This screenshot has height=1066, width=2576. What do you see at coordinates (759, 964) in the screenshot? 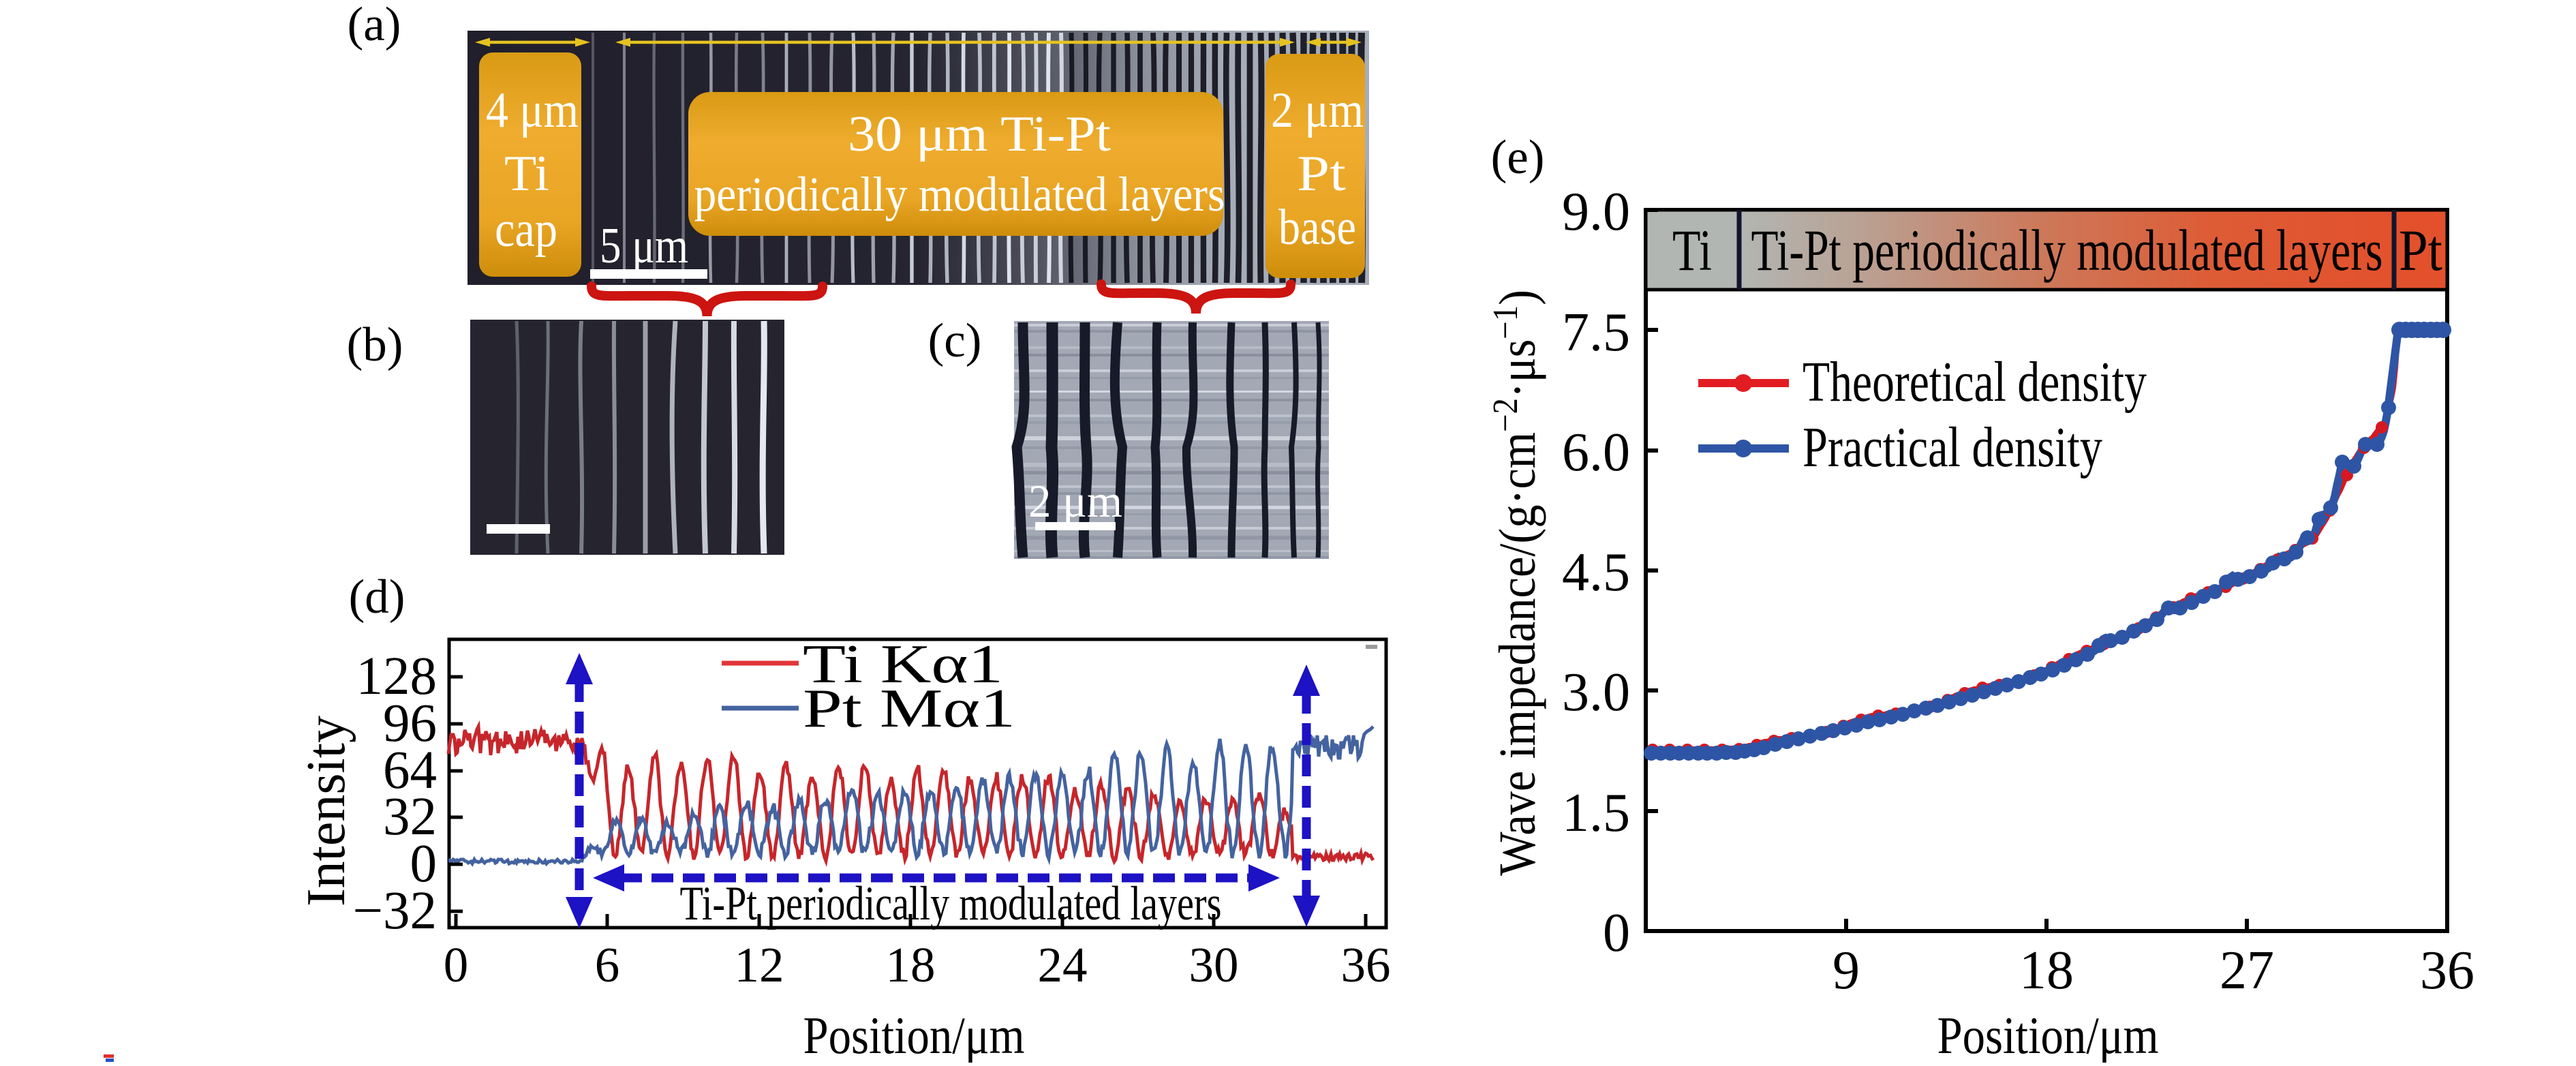
I see `svg-text: 12` at bounding box center [759, 964].